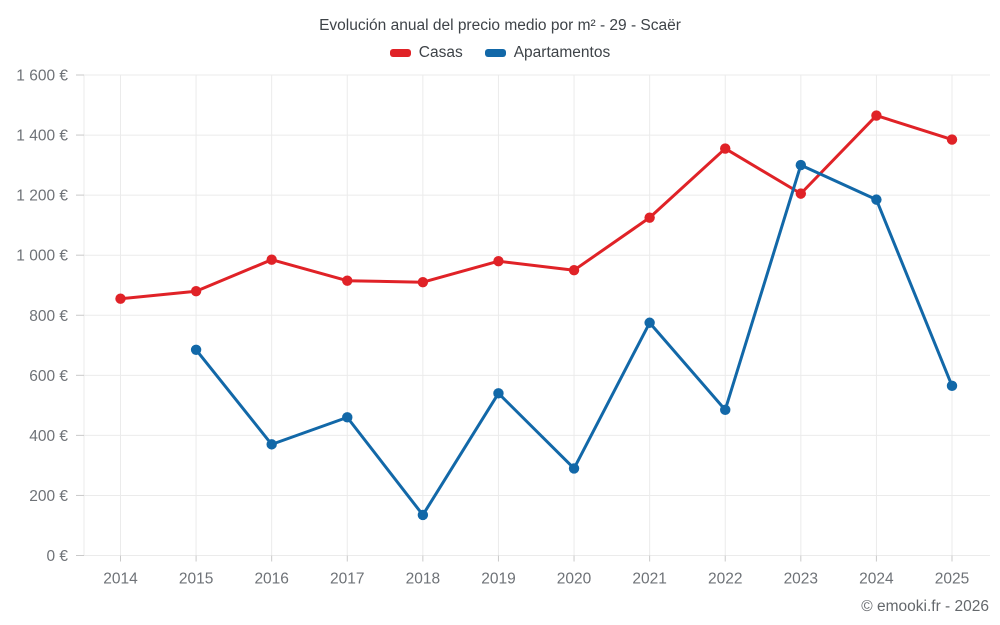  Describe the element at coordinates (42, 76) in the screenshot. I see `y-tick-label: 1 600 €` at that location.